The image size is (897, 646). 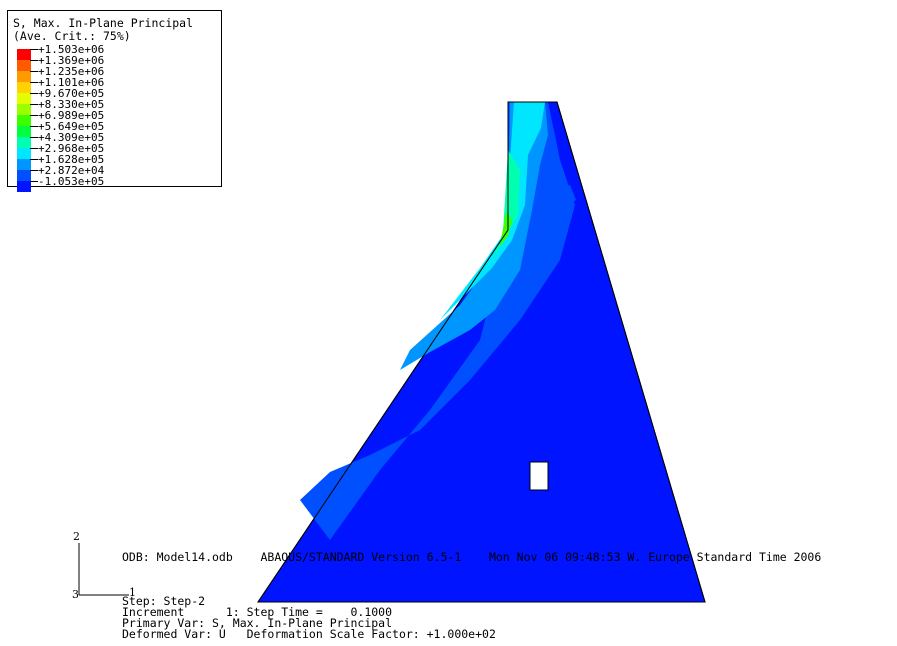 I want to click on contour-band-cyan, so click(x=506, y=206).